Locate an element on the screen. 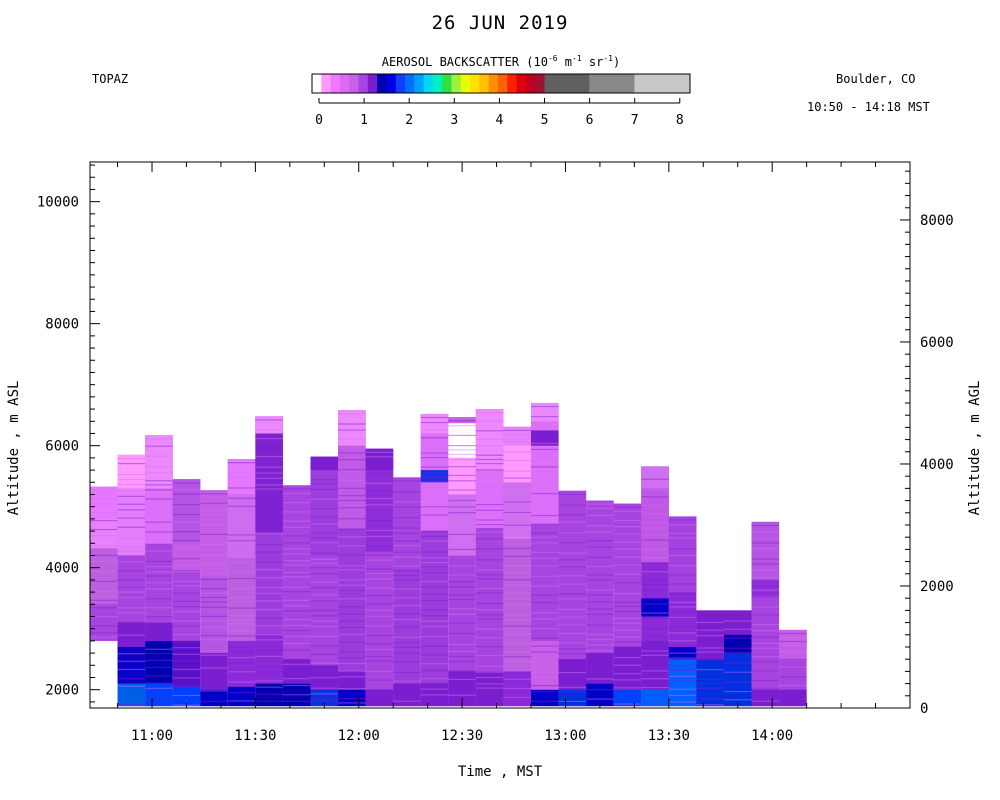 Image resolution: width=1000 pixels, height=800 pixels. colorbar-tick-label: 3 is located at coordinates (454, 120).